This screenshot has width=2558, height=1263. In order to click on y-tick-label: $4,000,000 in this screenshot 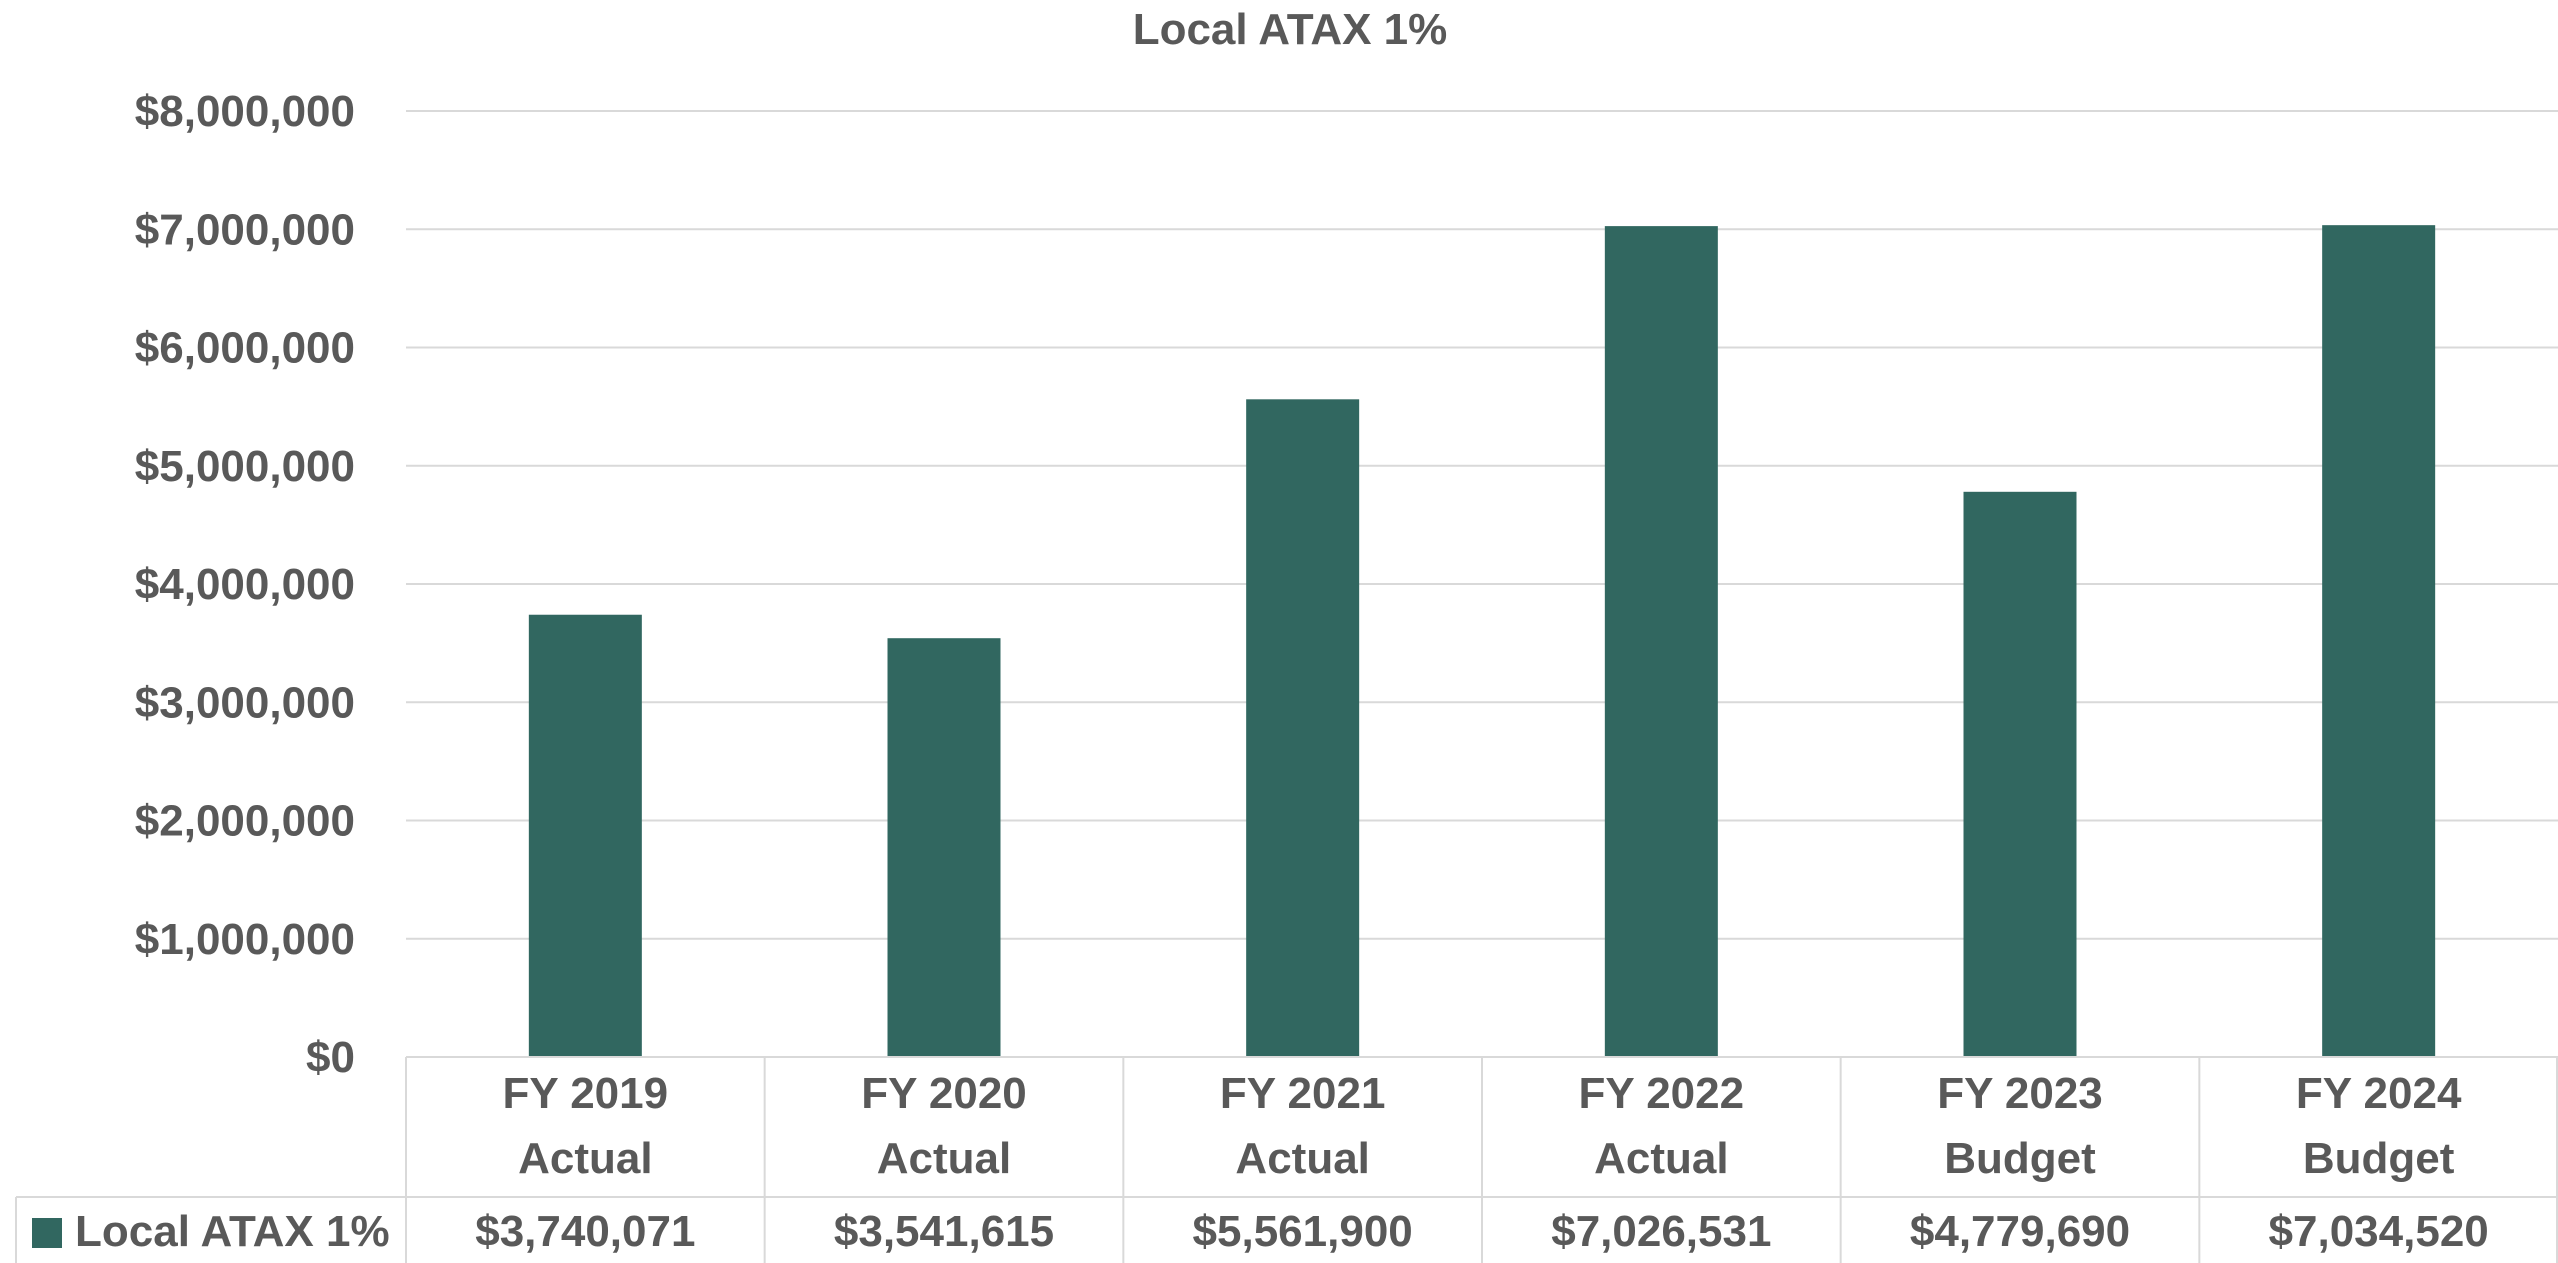, I will do `click(245, 584)`.